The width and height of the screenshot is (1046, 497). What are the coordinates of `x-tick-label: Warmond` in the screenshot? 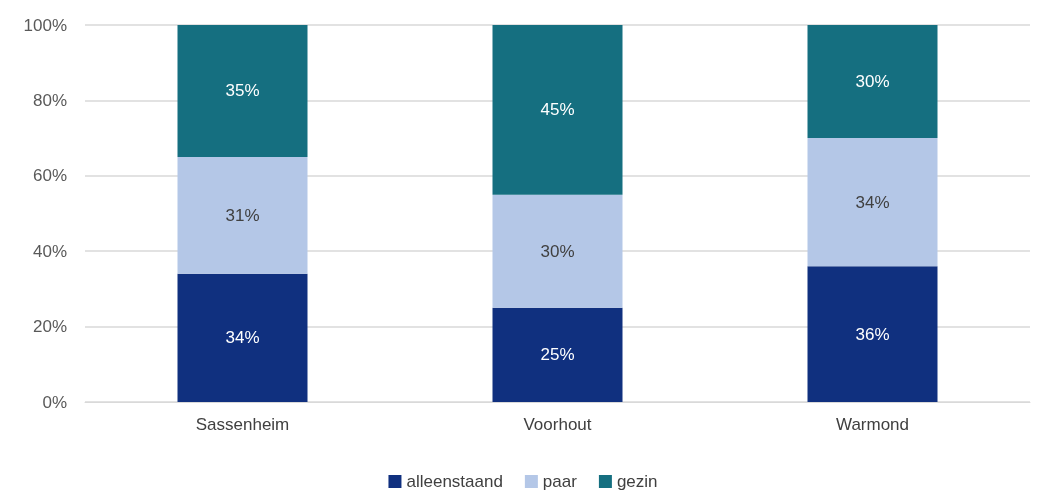 It's located at (872, 424).